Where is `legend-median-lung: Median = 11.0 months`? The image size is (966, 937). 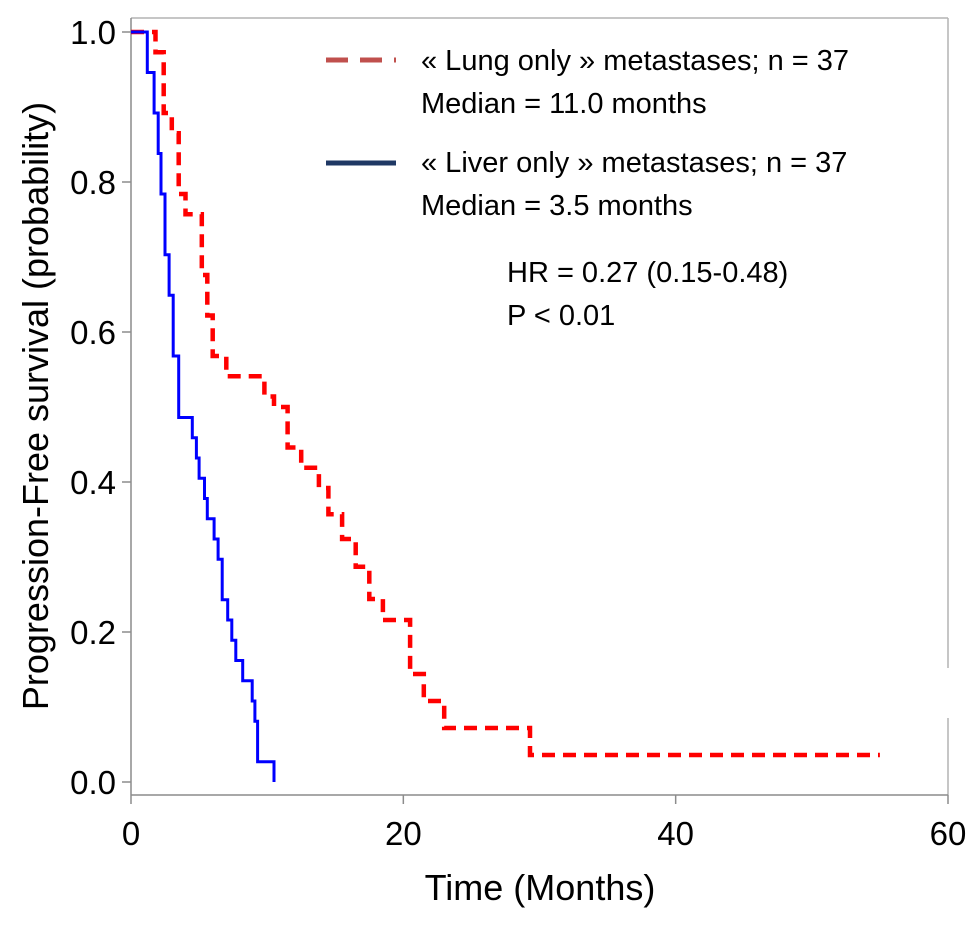
legend-median-lung: Median = 11.0 months is located at coordinates (564, 104).